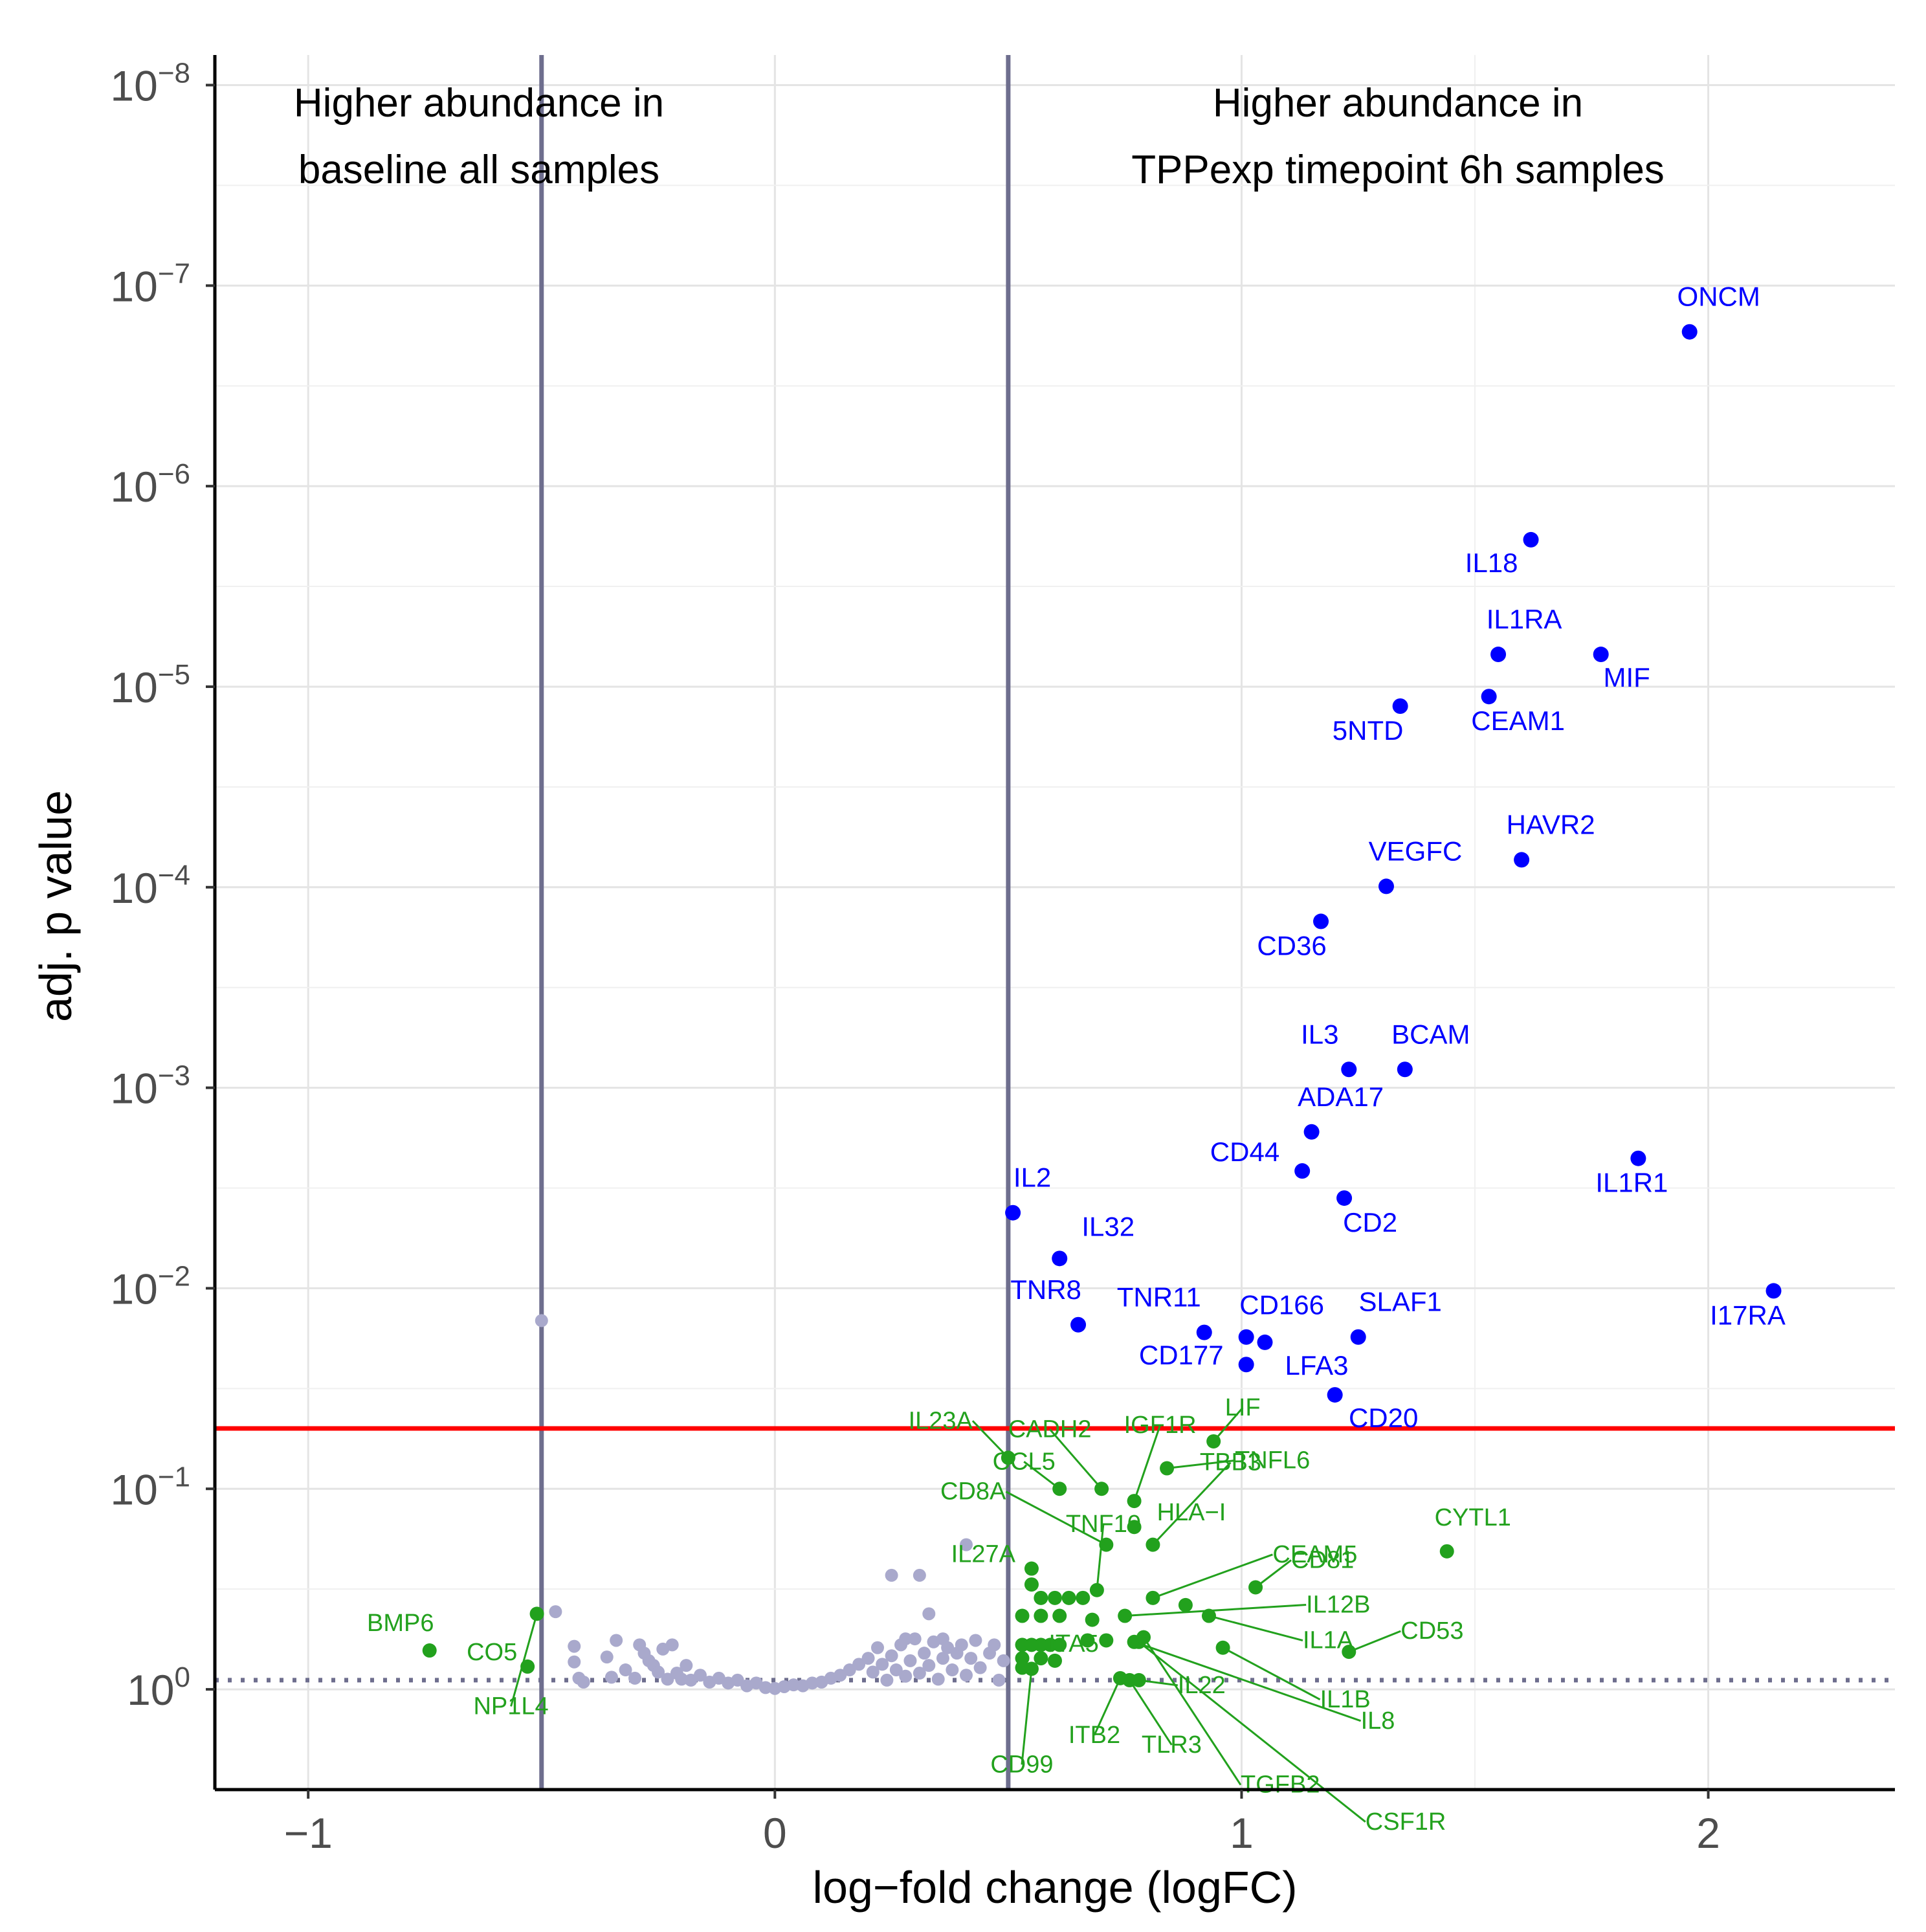 The width and height of the screenshot is (1926, 1932). What do you see at coordinates (1345, 1699) in the screenshot?
I see `label-il1b: IL1B` at bounding box center [1345, 1699].